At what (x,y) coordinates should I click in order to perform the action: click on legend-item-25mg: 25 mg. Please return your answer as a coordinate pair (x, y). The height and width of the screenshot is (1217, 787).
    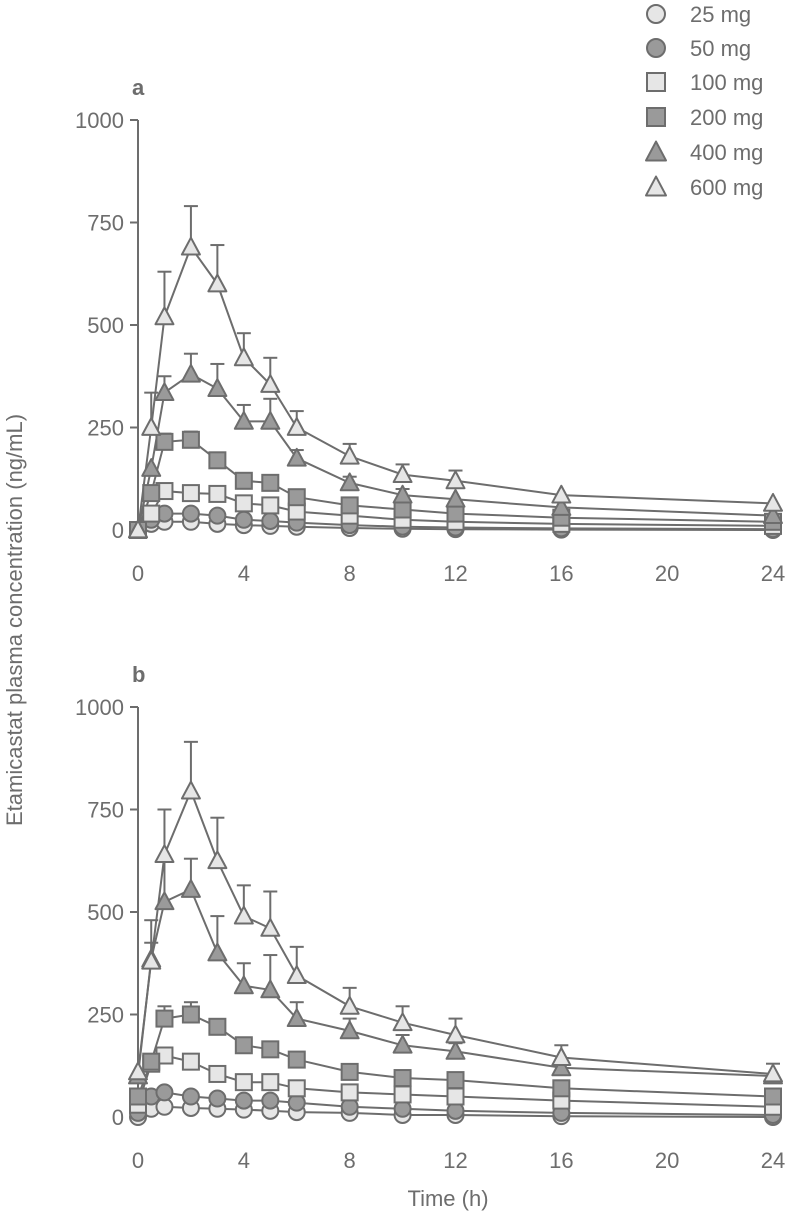
    Looking at the image, I should click on (720, 14).